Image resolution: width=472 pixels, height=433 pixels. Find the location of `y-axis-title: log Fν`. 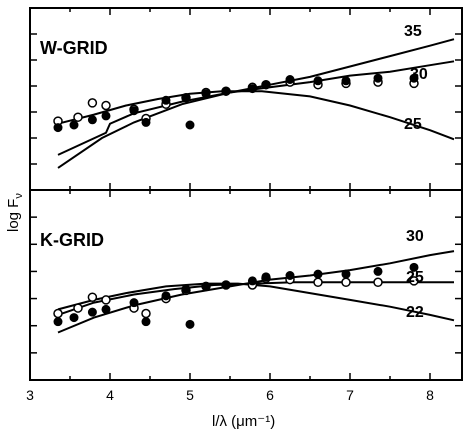

y-axis-title: log Fν is located at coordinates (15, 212).